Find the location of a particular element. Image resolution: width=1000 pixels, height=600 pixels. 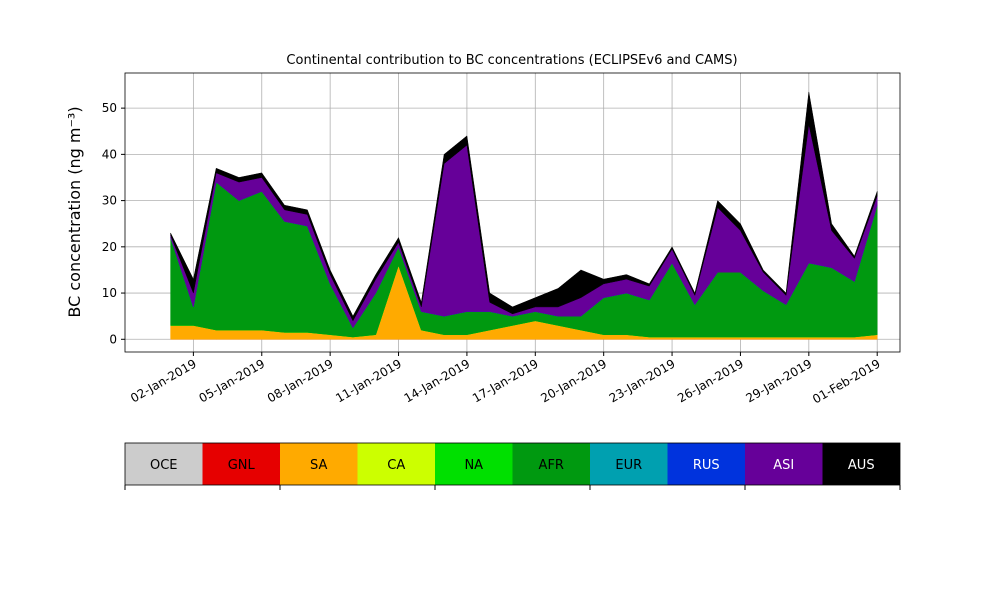

legend-label: AFR is located at coordinates (551, 465).